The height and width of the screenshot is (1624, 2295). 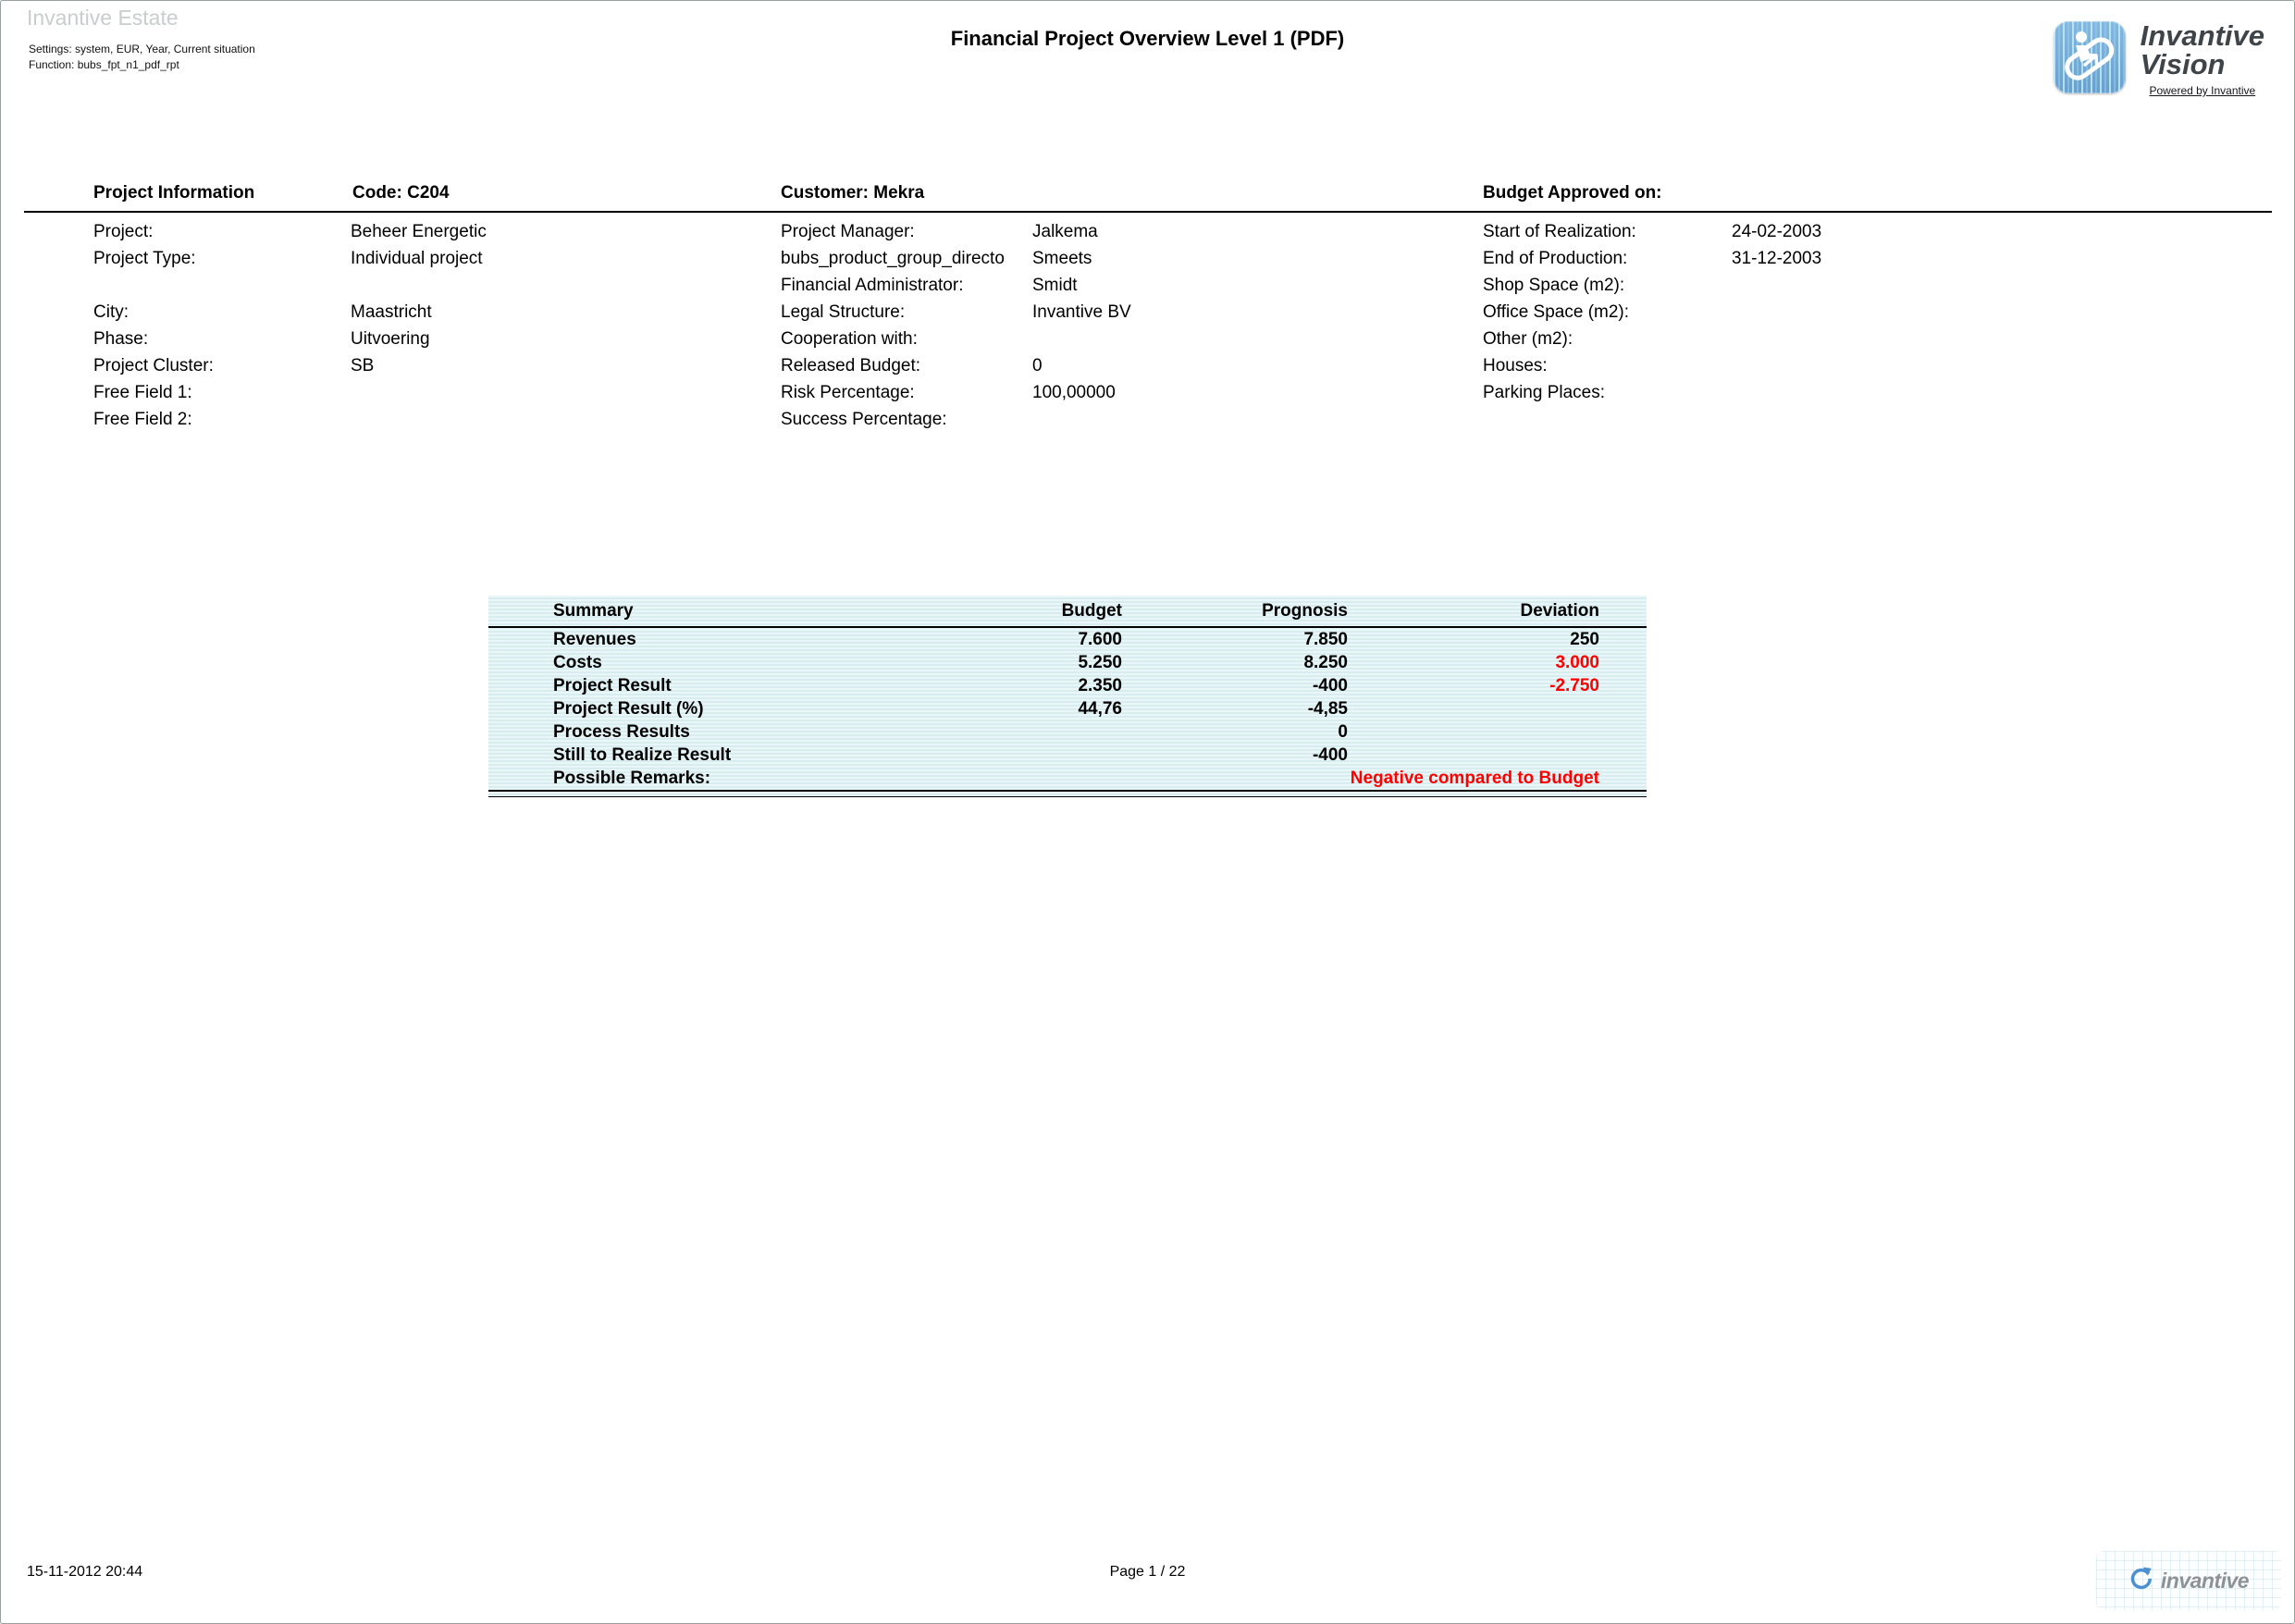 I want to click on info-value: Beheer Energetic, so click(x=419, y=231).